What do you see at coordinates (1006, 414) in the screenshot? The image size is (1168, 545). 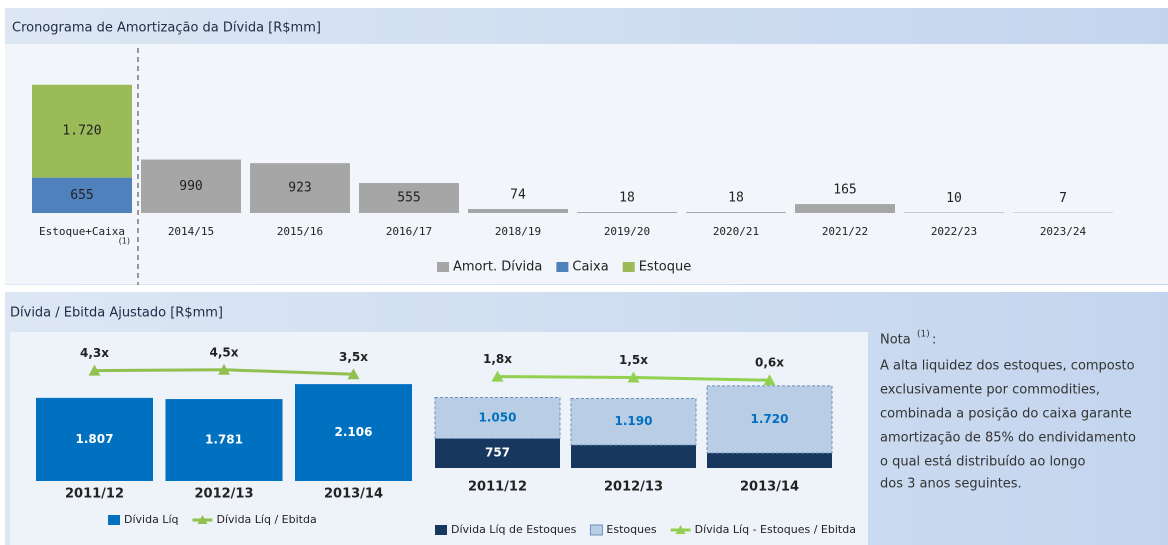 I see `note-line: combinada a posição do caixa garante` at bounding box center [1006, 414].